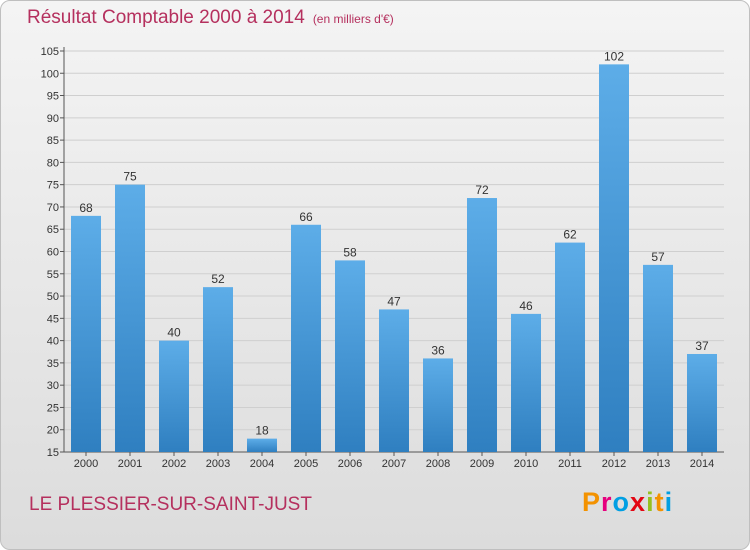 The width and height of the screenshot is (750, 550). I want to click on x-tick-label-2010: 2010, so click(526, 464).